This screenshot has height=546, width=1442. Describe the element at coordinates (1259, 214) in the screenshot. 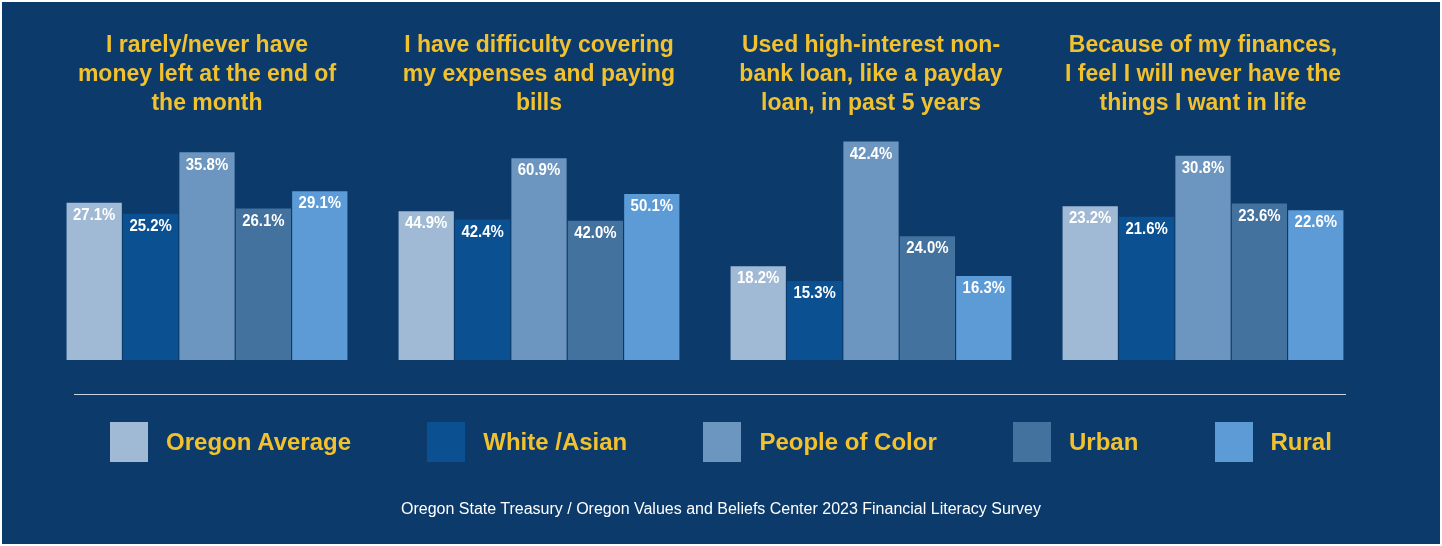

I see `data-label: 23.6%` at that location.